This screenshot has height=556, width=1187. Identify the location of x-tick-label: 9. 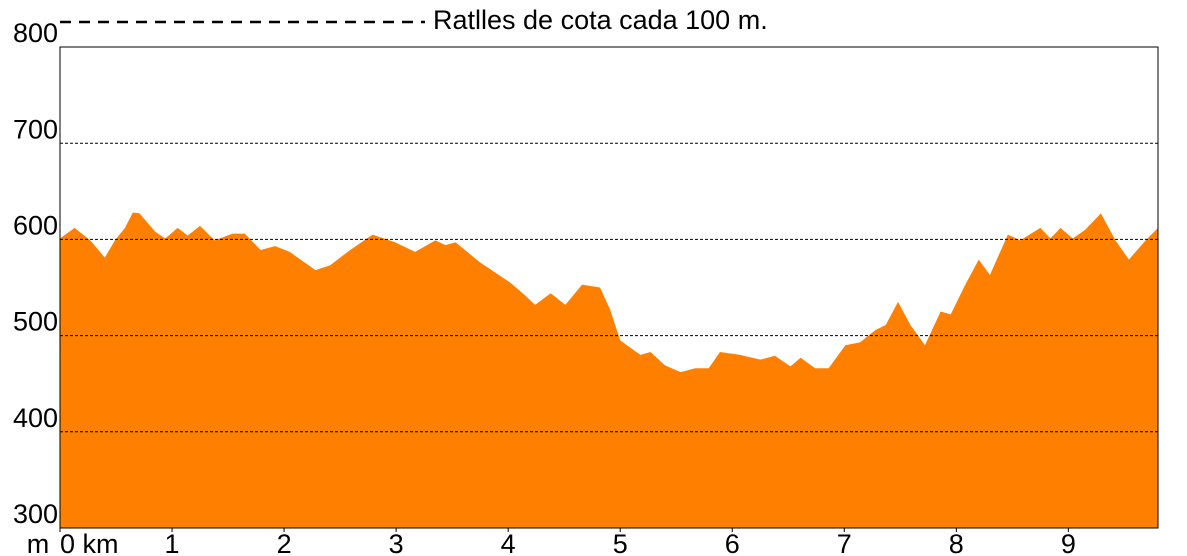
(1068, 542).